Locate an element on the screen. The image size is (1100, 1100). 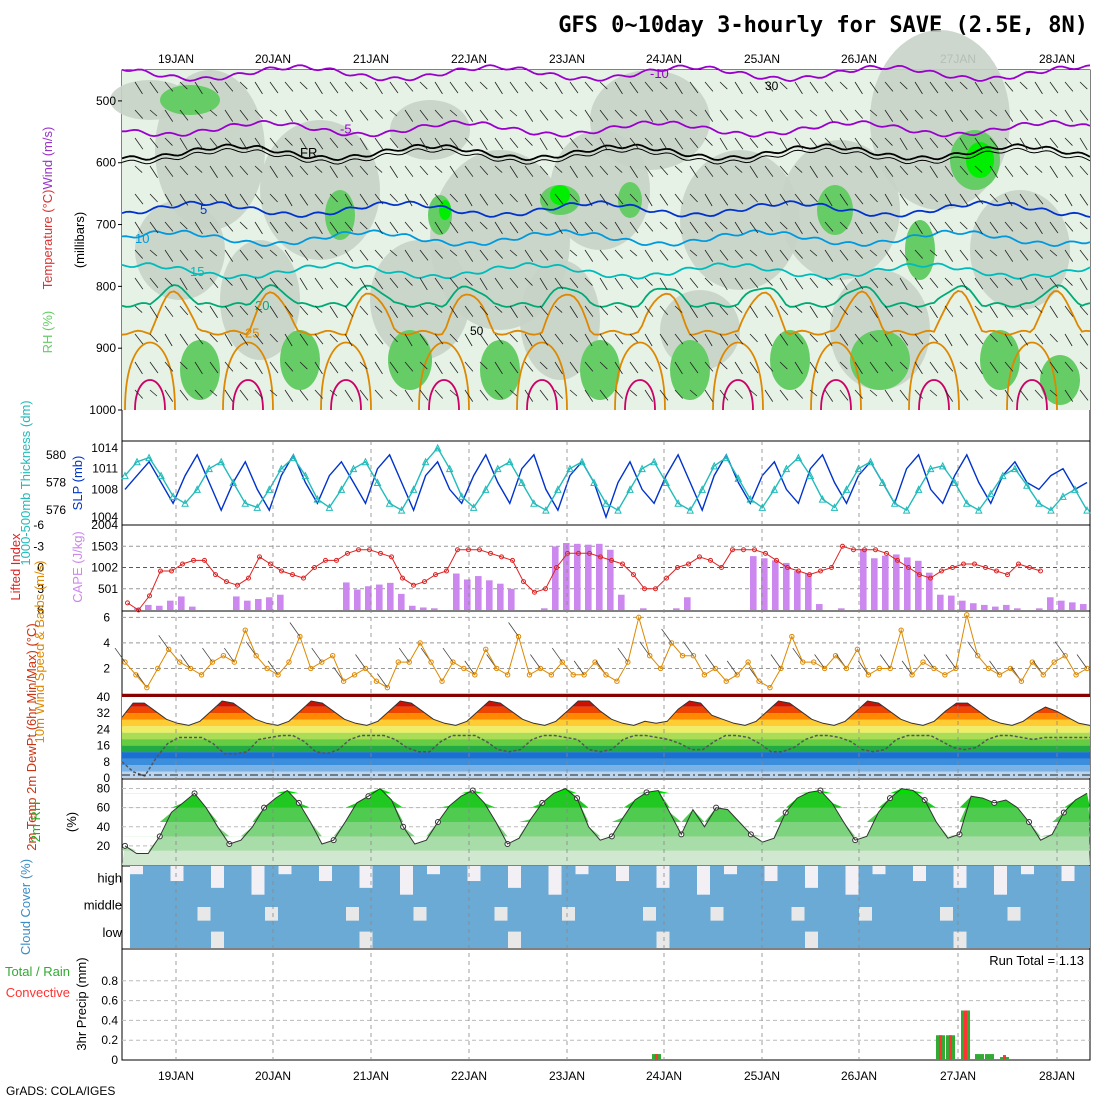
temp-color-band is located at coordinates (606, 736).